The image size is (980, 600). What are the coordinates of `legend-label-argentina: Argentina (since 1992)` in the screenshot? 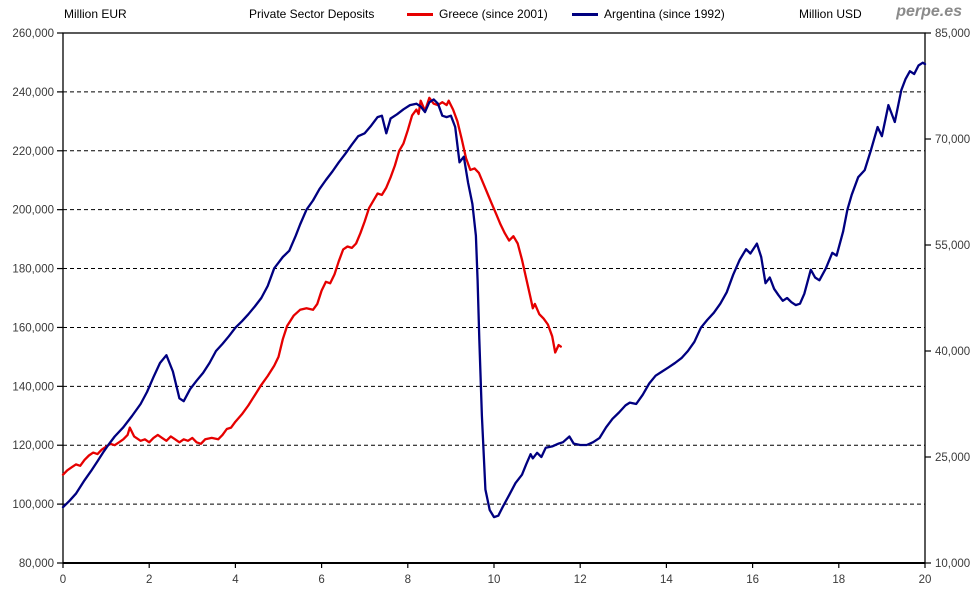 It's located at (664, 14).